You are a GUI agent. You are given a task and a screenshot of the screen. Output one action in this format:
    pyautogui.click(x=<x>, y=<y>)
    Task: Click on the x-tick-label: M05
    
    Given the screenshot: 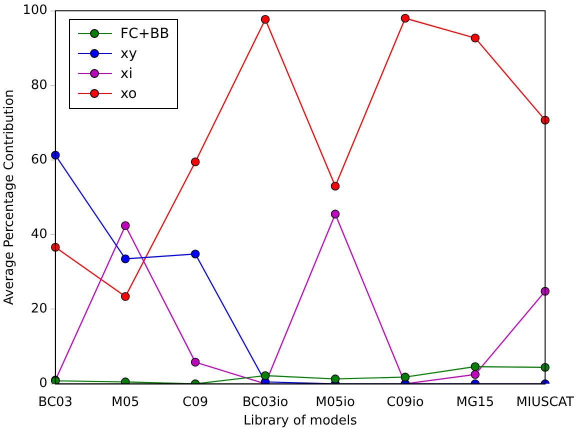 What is the action you would take?
    pyautogui.click(x=125, y=402)
    